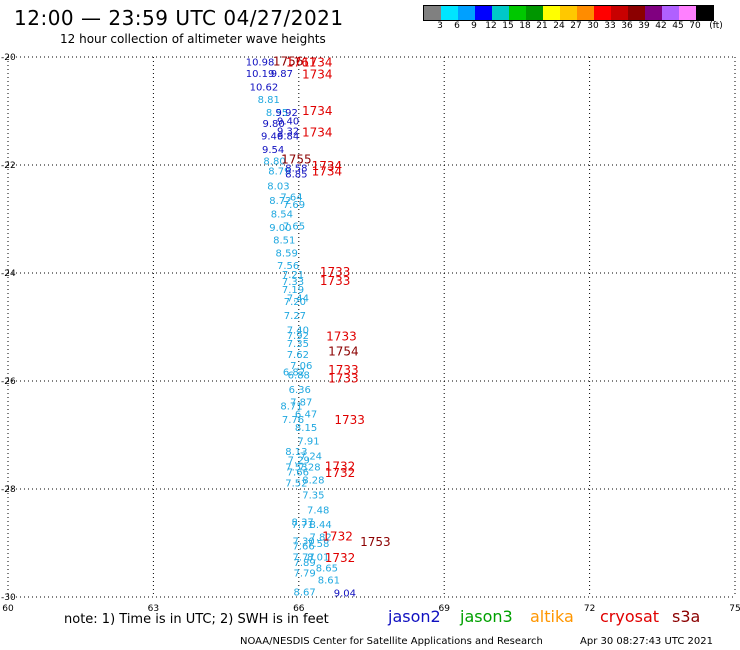  I want to click on swh-value: 8.67, so click(304, 593).